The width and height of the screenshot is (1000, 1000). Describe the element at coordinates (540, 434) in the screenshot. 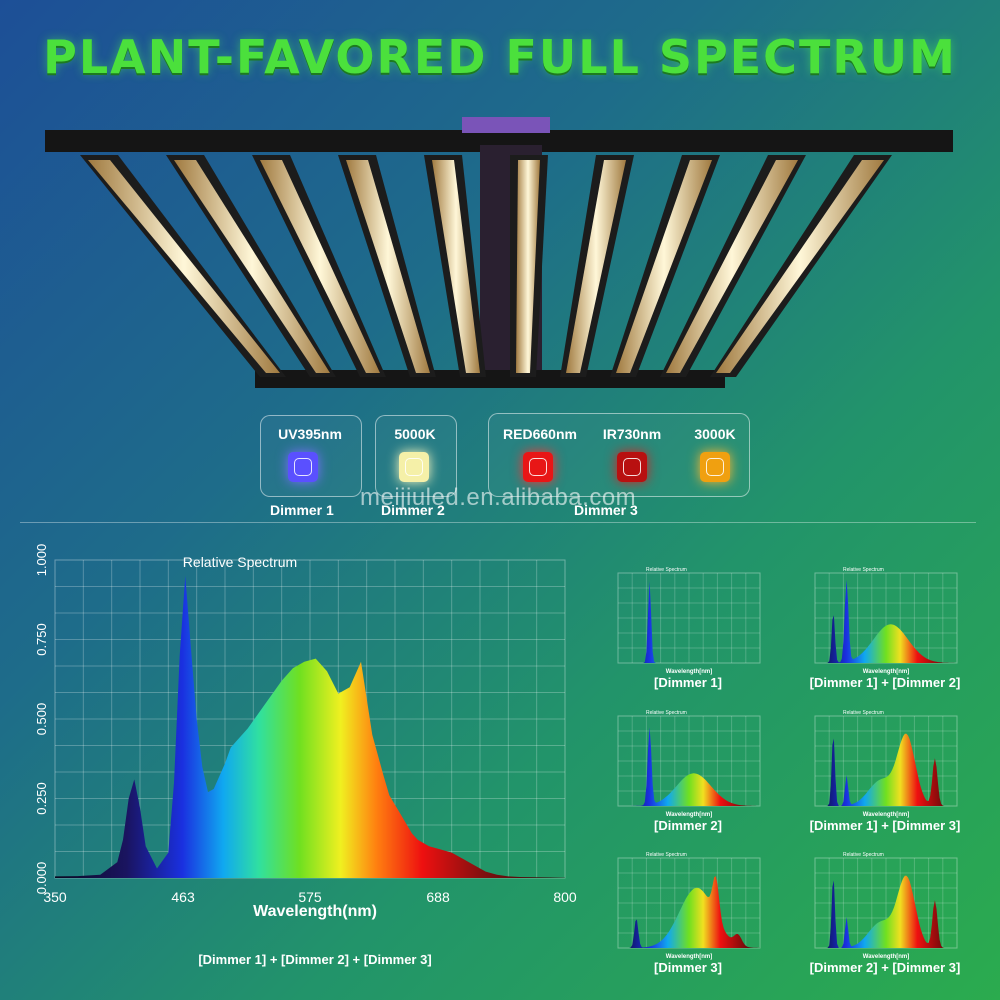

I see `channel-red660-label: RED660nm` at that location.